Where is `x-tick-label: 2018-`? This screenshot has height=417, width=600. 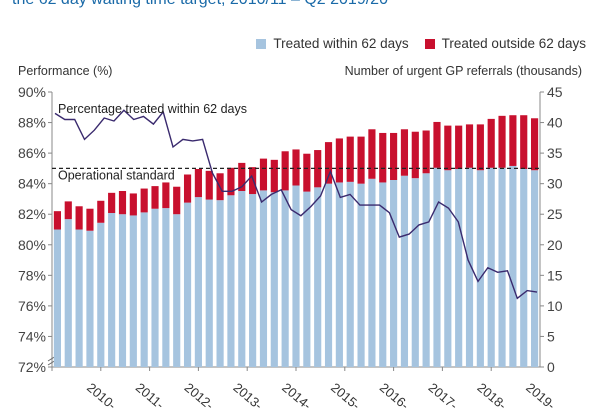
x-tick-label: 2018- is located at coordinates (491, 396).